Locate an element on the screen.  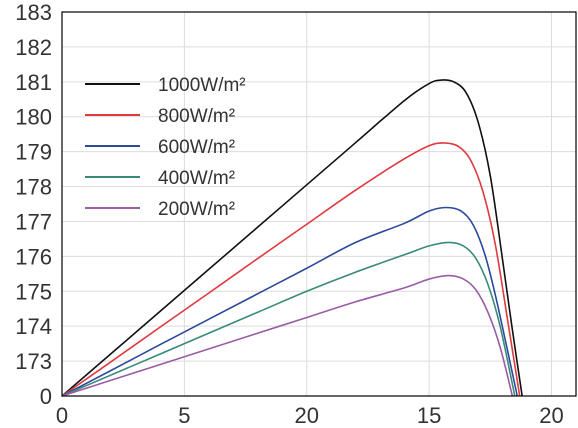
x-tick-label: 15 is located at coordinates (429, 415).